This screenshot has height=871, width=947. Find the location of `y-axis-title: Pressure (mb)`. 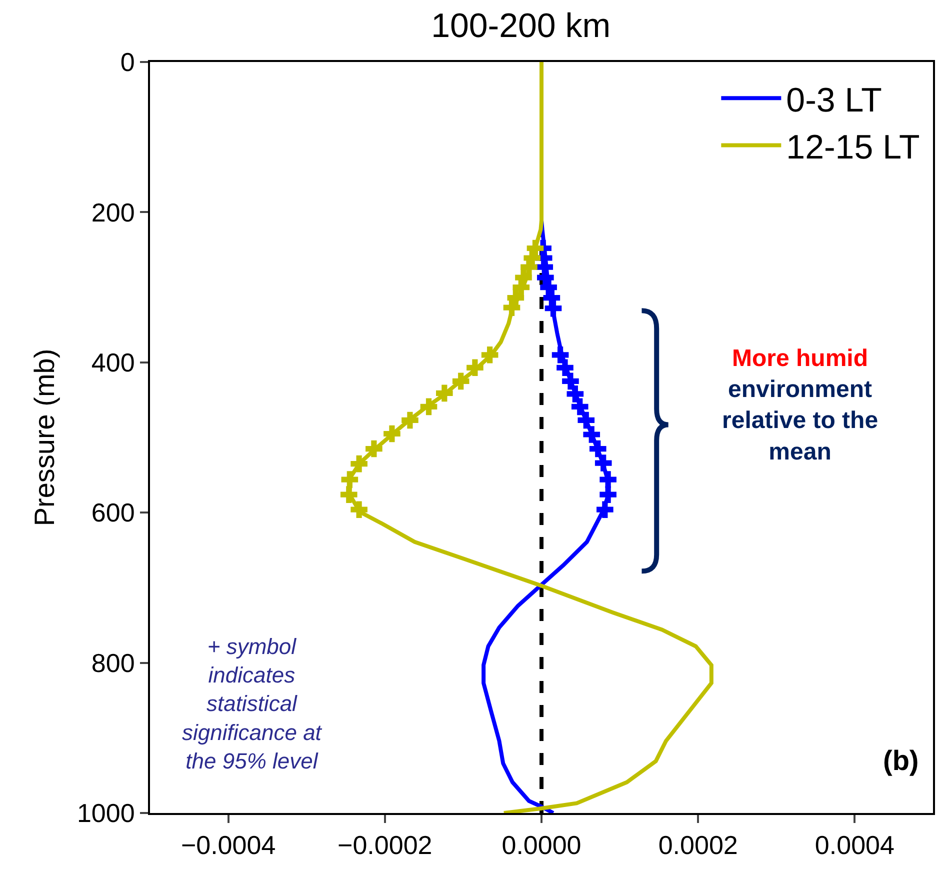

y-axis-title: Pressure (mb) is located at coordinates (44, 437).